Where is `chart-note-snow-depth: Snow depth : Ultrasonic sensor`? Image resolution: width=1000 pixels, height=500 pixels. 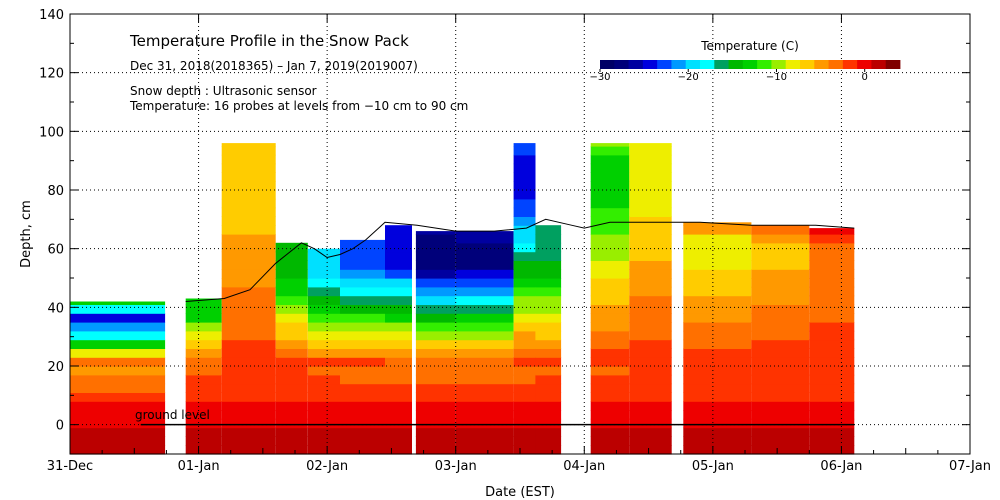
chart-note-snow-depth: Snow depth : Ultrasonic sensor is located at coordinates (223, 91).